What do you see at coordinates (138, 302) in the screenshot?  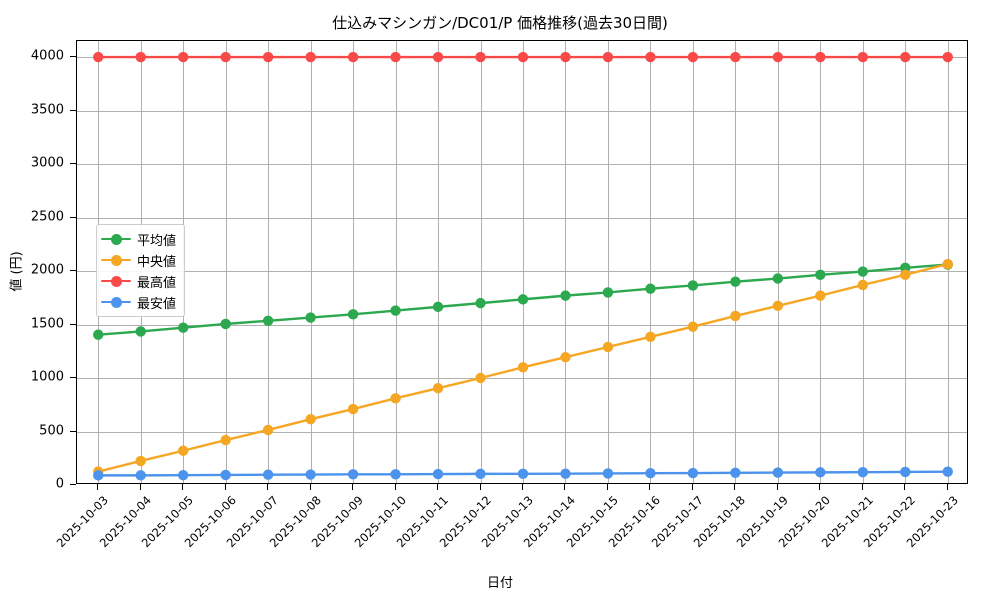 I see `legend-item-4: 最安値` at bounding box center [138, 302].